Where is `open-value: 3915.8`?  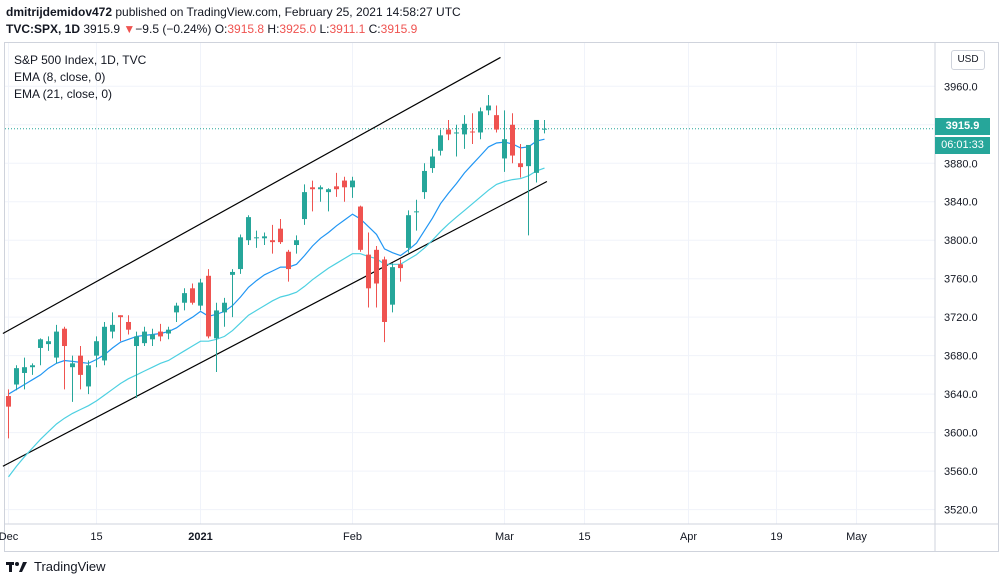 open-value: 3915.8 is located at coordinates (246, 29).